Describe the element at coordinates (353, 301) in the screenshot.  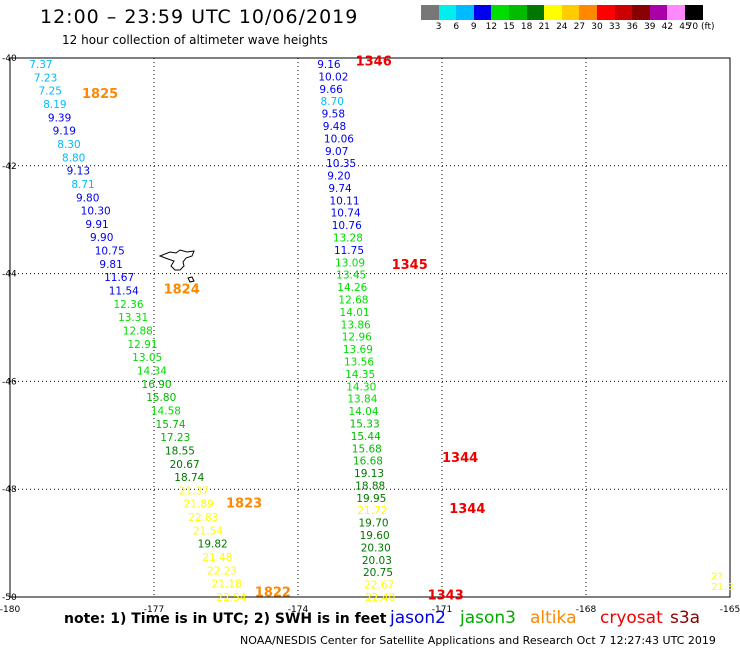
I see `wave-height-label: 12.68` at that location.